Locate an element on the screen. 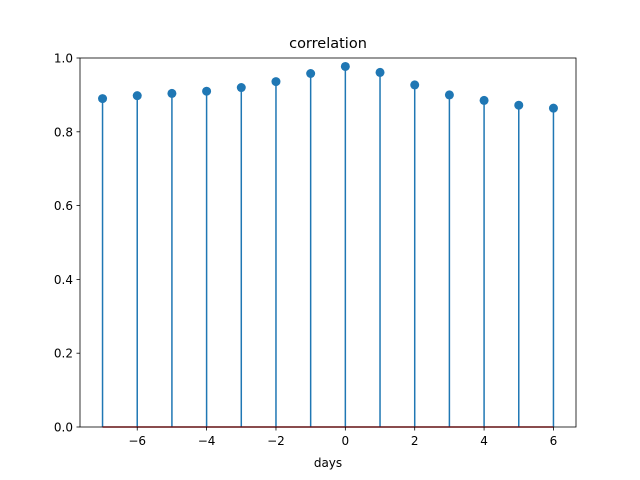  y-tick-label: 0.8 is located at coordinates (63, 132).